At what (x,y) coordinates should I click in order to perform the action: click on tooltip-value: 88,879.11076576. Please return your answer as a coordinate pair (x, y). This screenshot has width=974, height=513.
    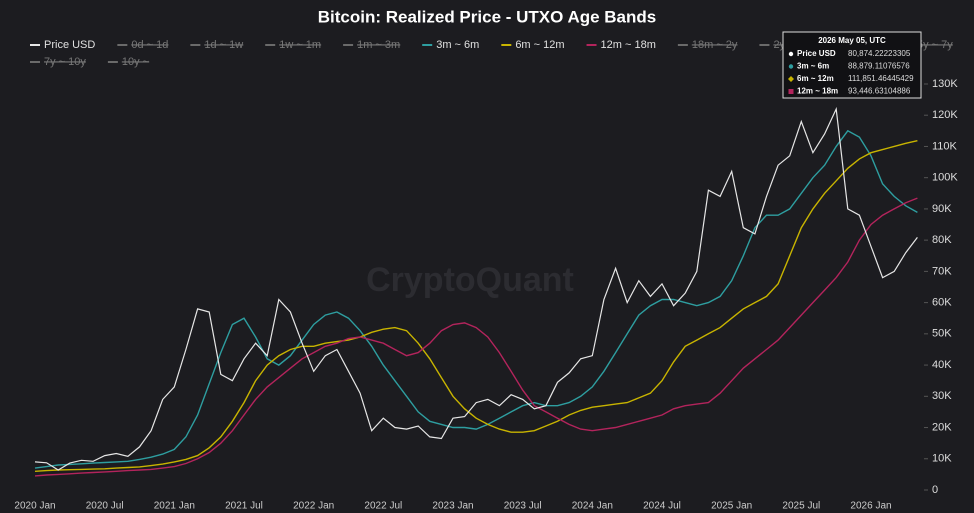
    Looking at the image, I should click on (879, 66).